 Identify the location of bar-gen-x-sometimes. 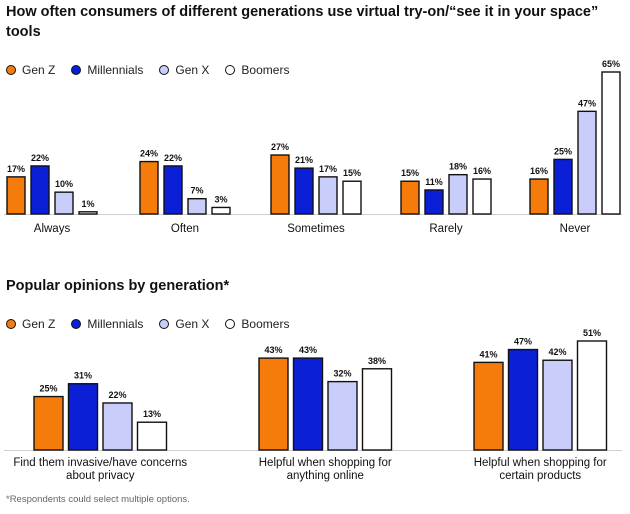
(328, 195).